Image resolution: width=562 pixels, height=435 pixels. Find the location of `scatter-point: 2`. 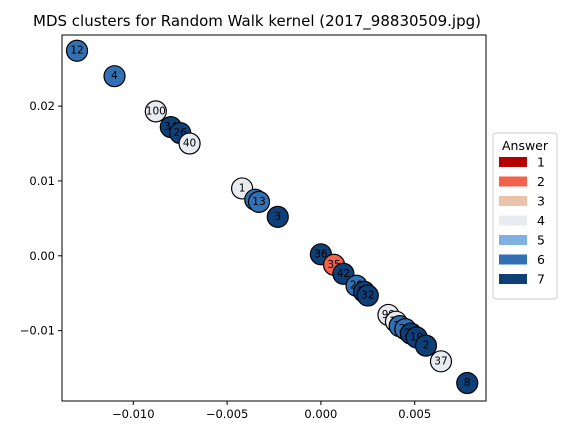

scatter-point: 2 is located at coordinates (426, 345).